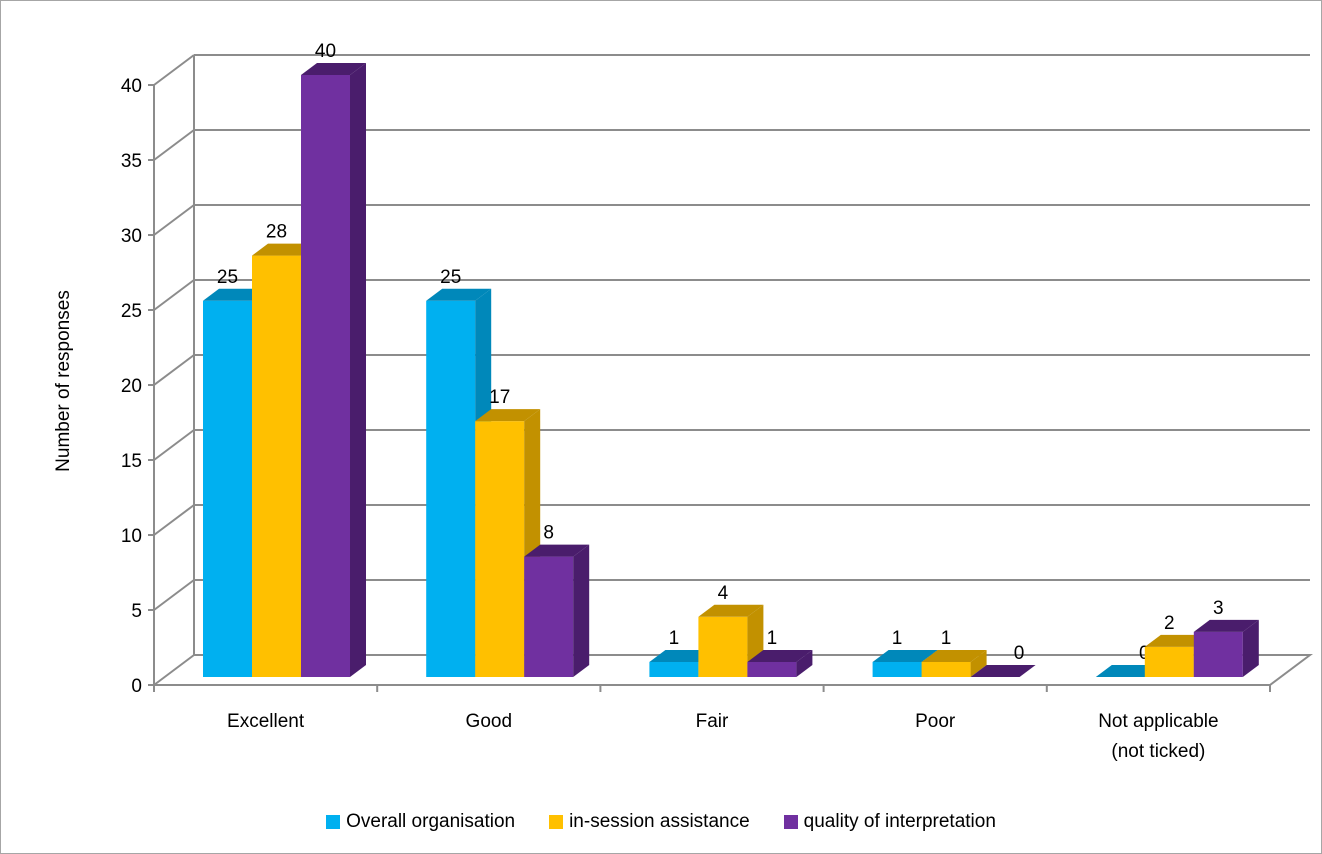 The width and height of the screenshot is (1322, 854). I want to click on legend-item-in-session-assistance: in-session assistance, so click(649, 822).